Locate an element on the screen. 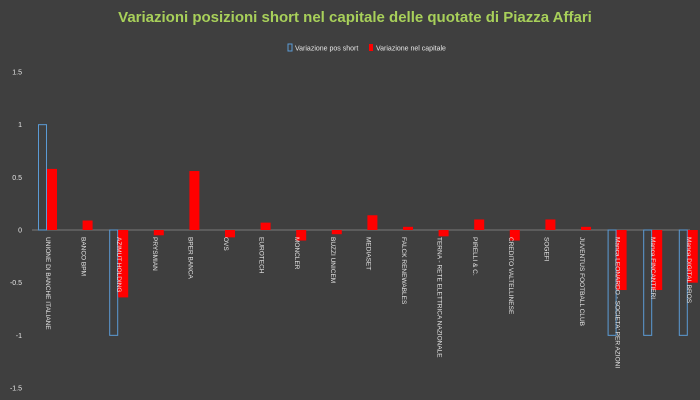 The height and width of the screenshot is (400, 700). category-label: BANCO BPM is located at coordinates (83, 256).